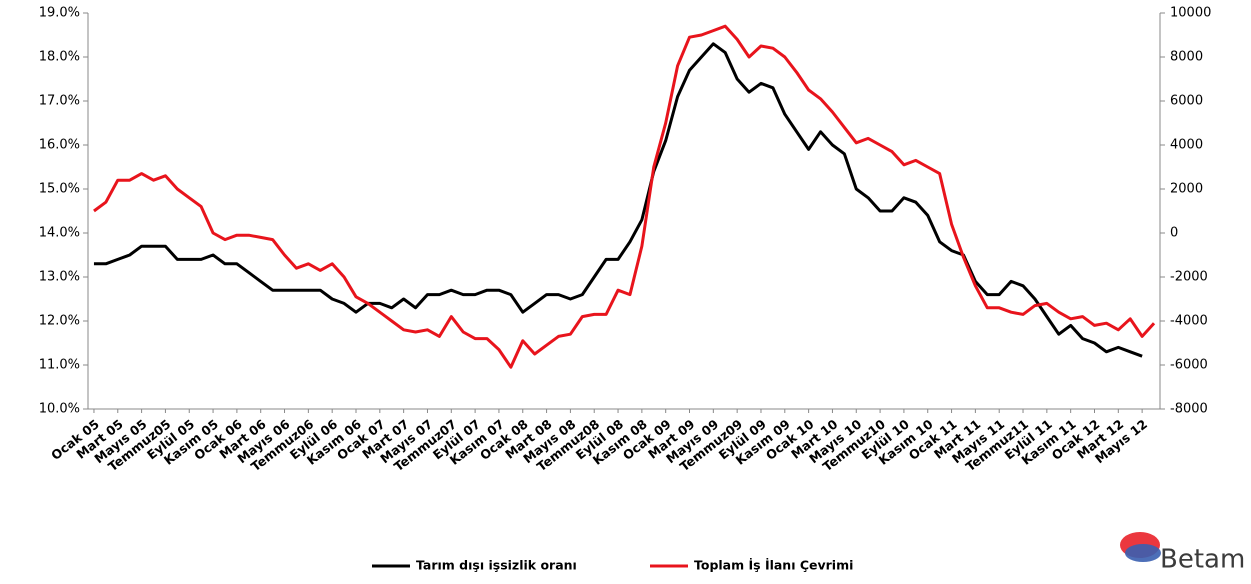 This screenshot has height=584, width=1251. Describe the element at coordinates (1189, 277) in the screenshot. I see `y2-tick-label: -2000` at that location.